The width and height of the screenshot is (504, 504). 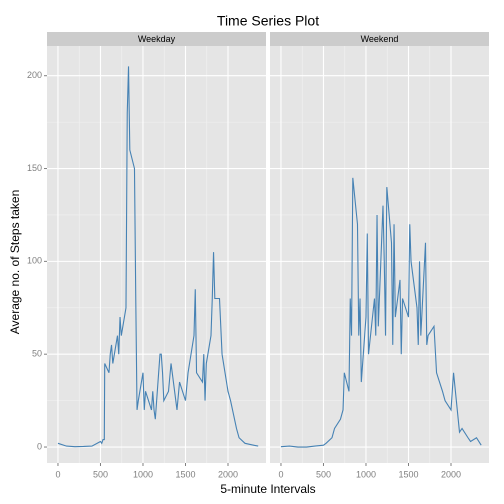 What do you see at coordinates (39, 446) in the screenshot?
I see `y-tick-label: 0` at bounding box center [39, 446].